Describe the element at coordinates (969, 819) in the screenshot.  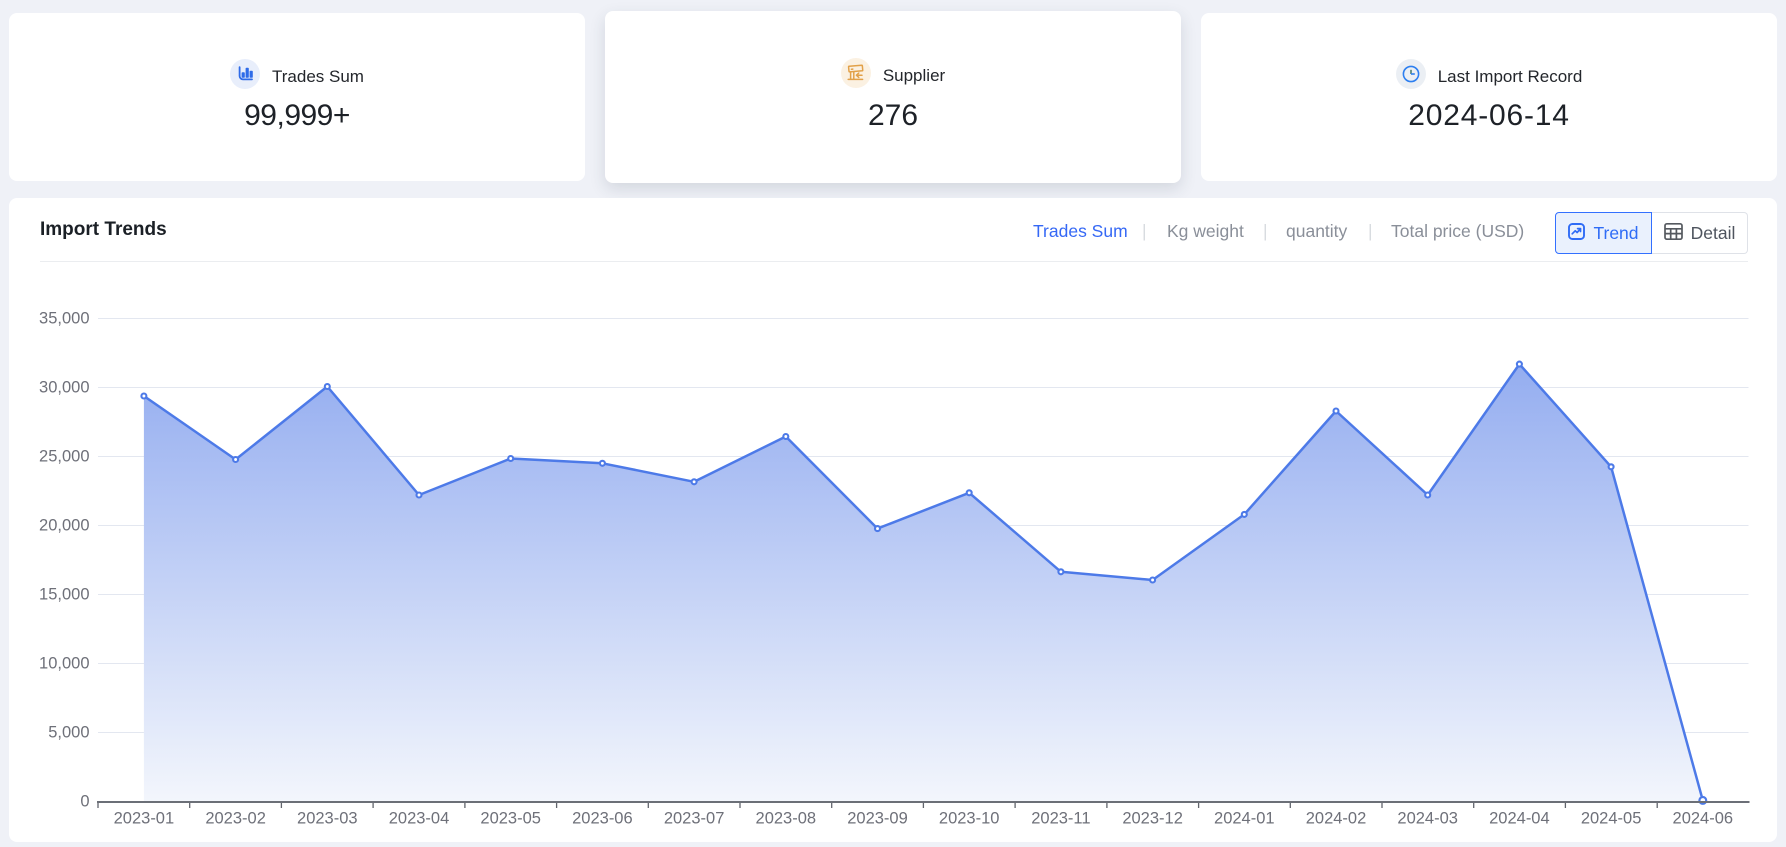
I see `svg-text: 2023-10` at that location.